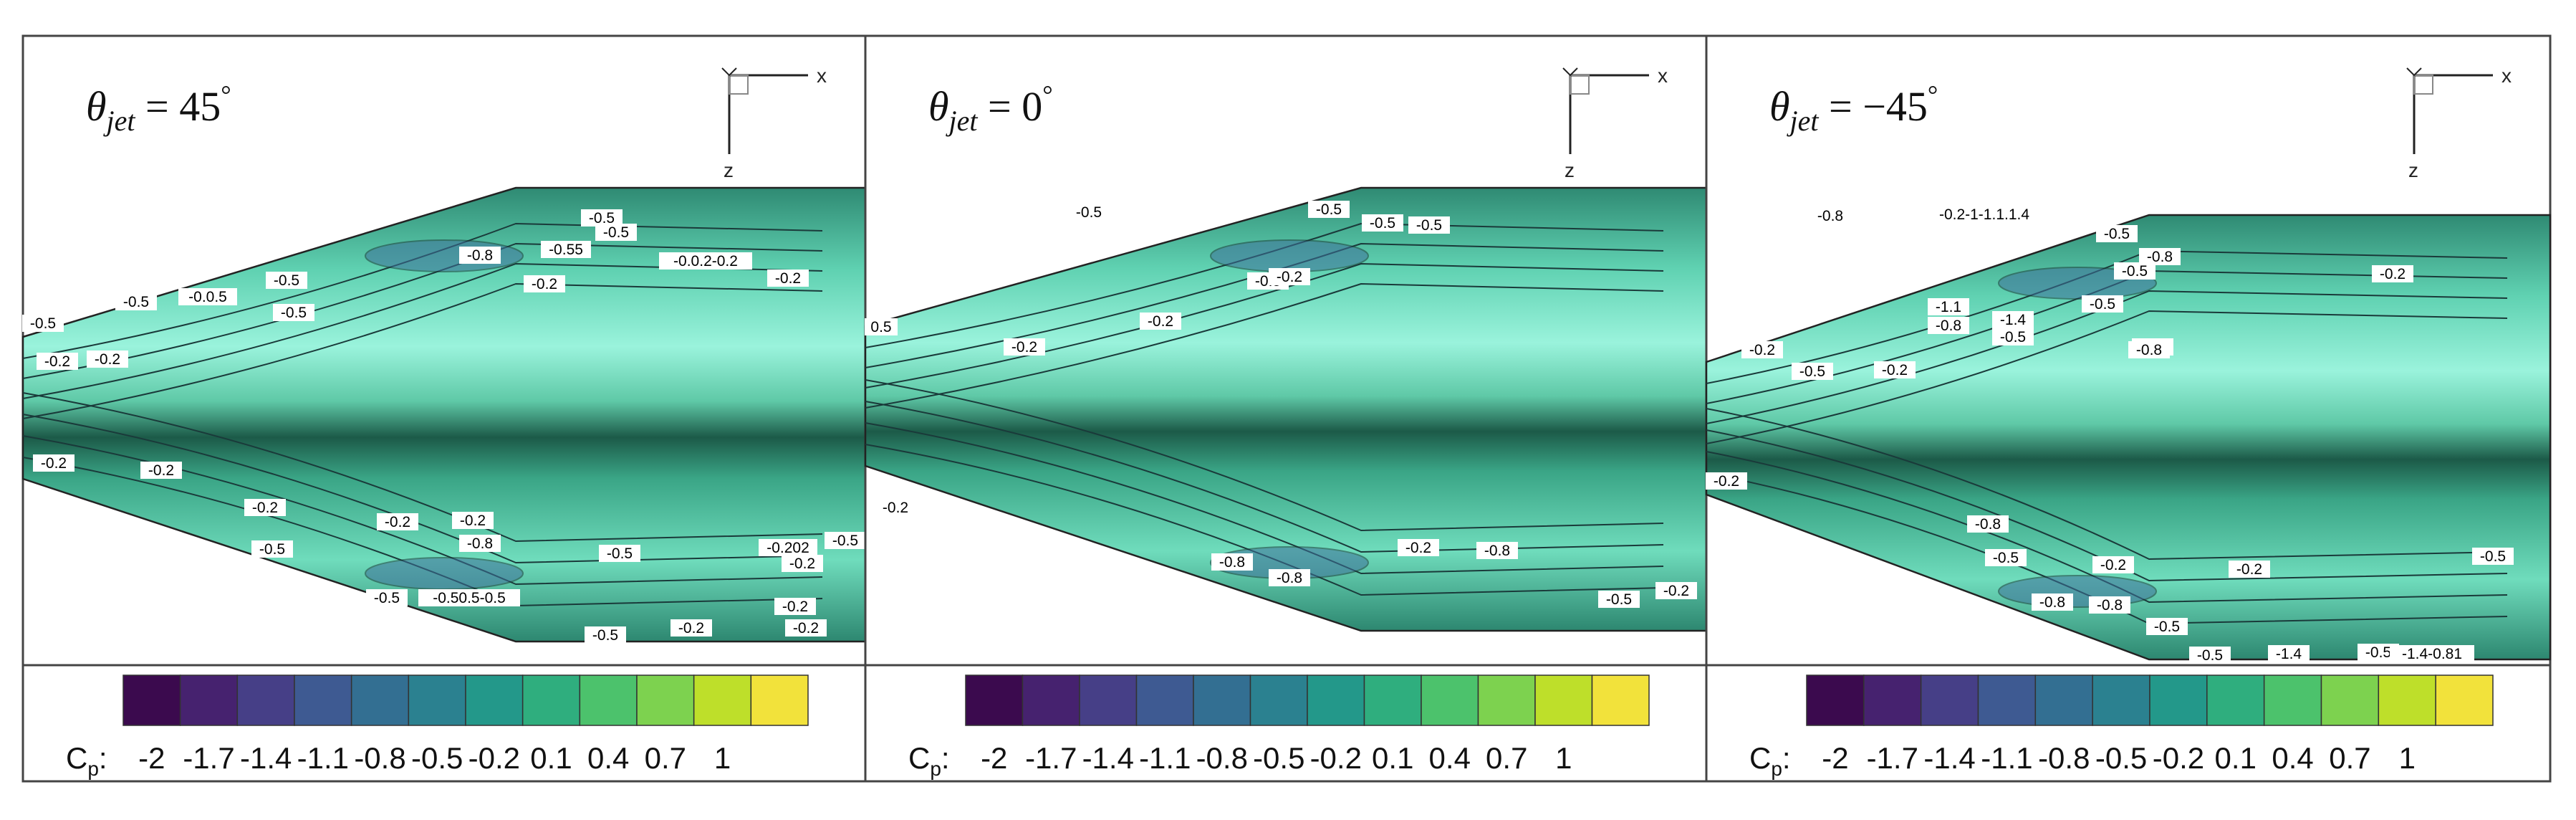  Describe the element at coordinates (494, 758) in the screenshot. I see `colorbar-tick: -0.2` at that location.